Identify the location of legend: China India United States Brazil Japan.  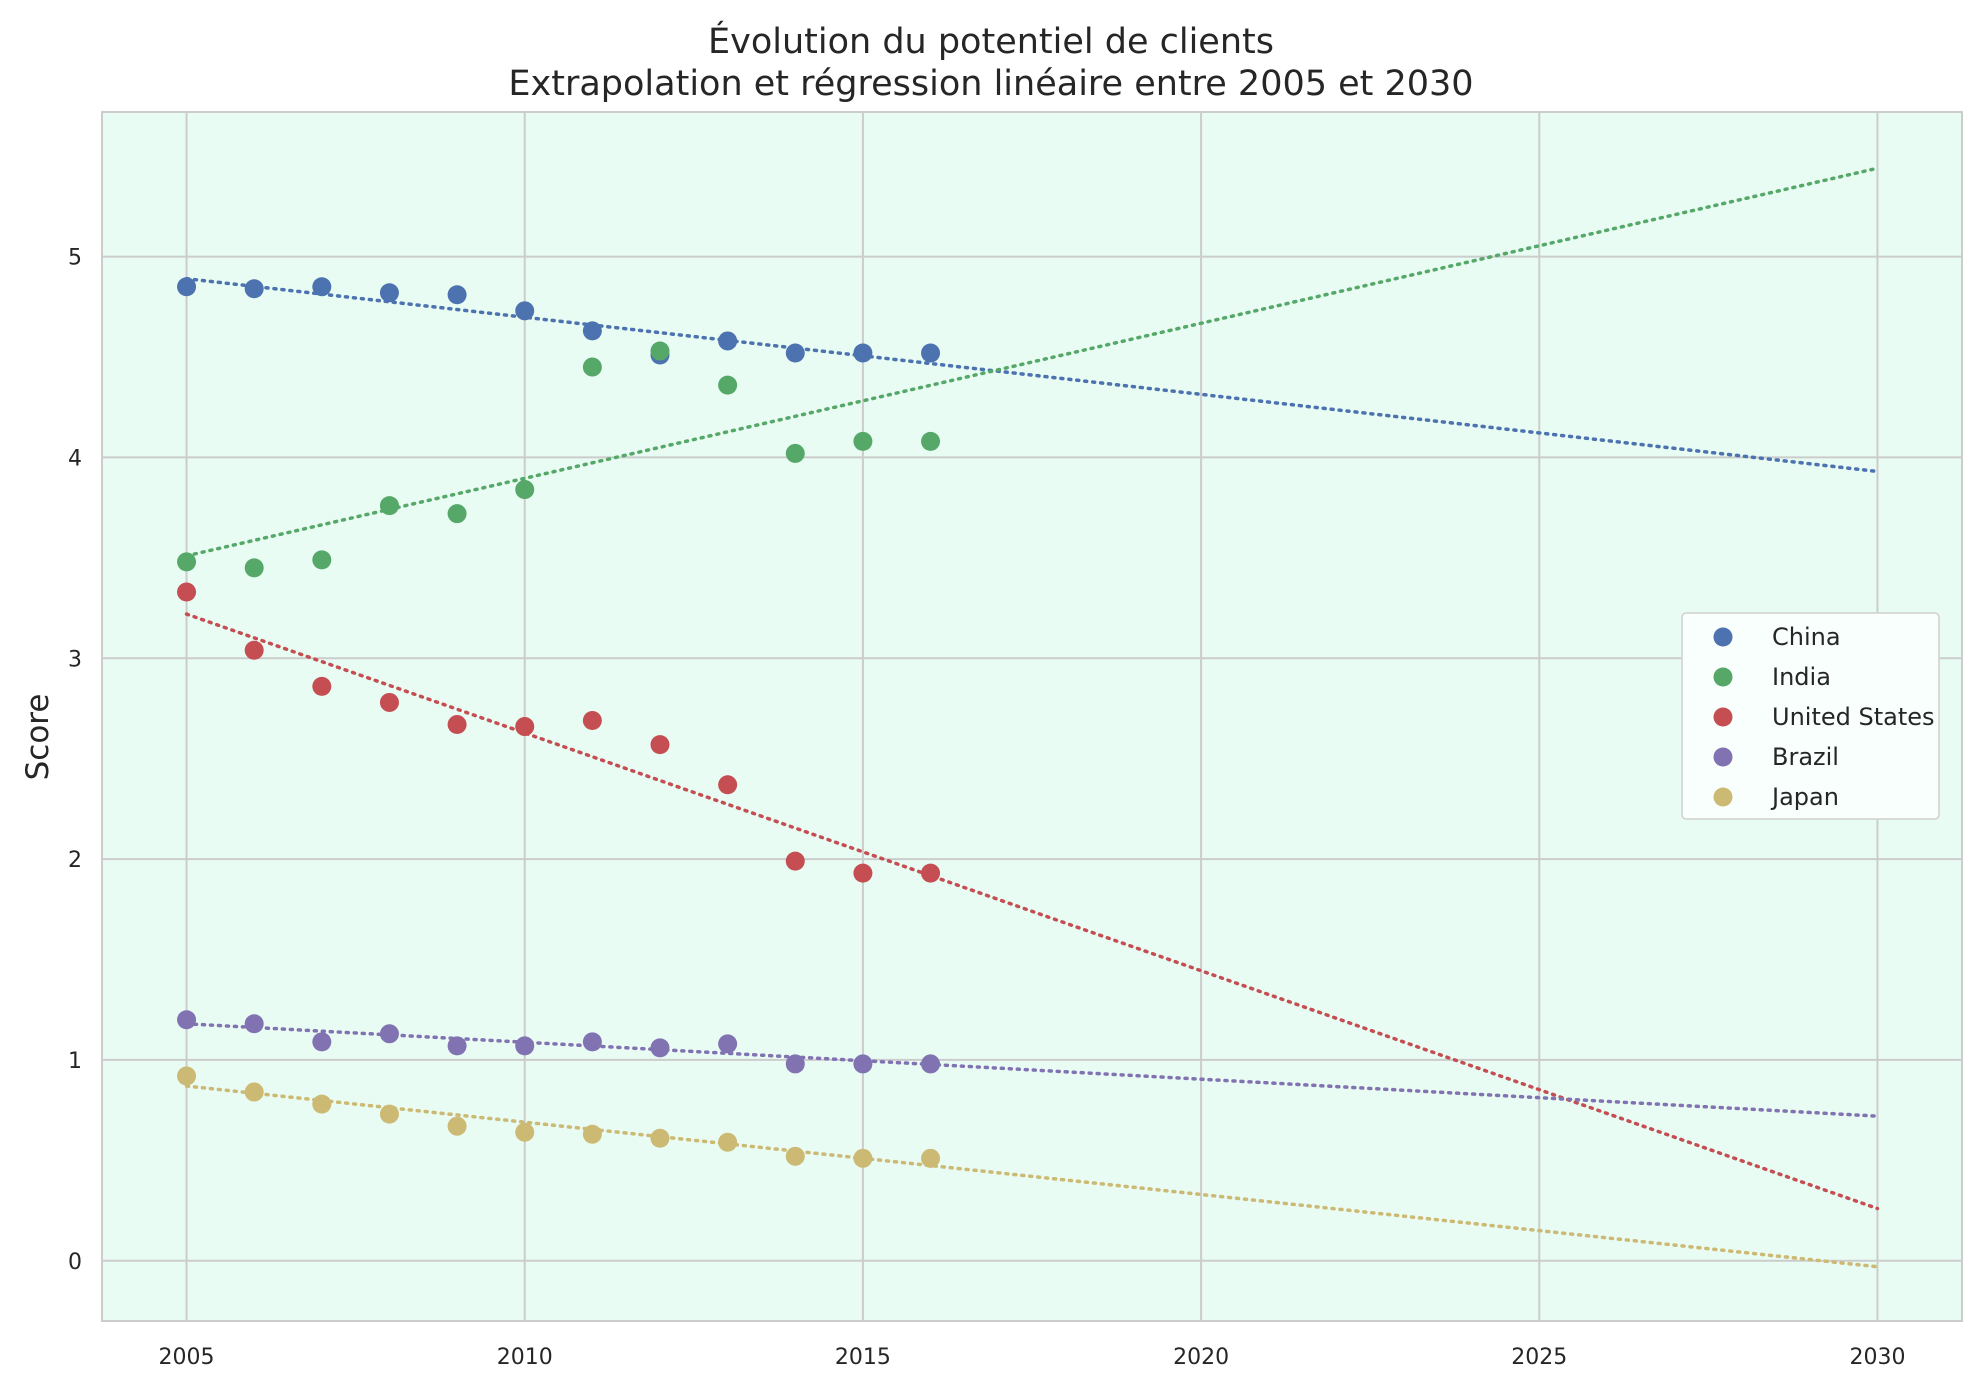
(1810, 716).